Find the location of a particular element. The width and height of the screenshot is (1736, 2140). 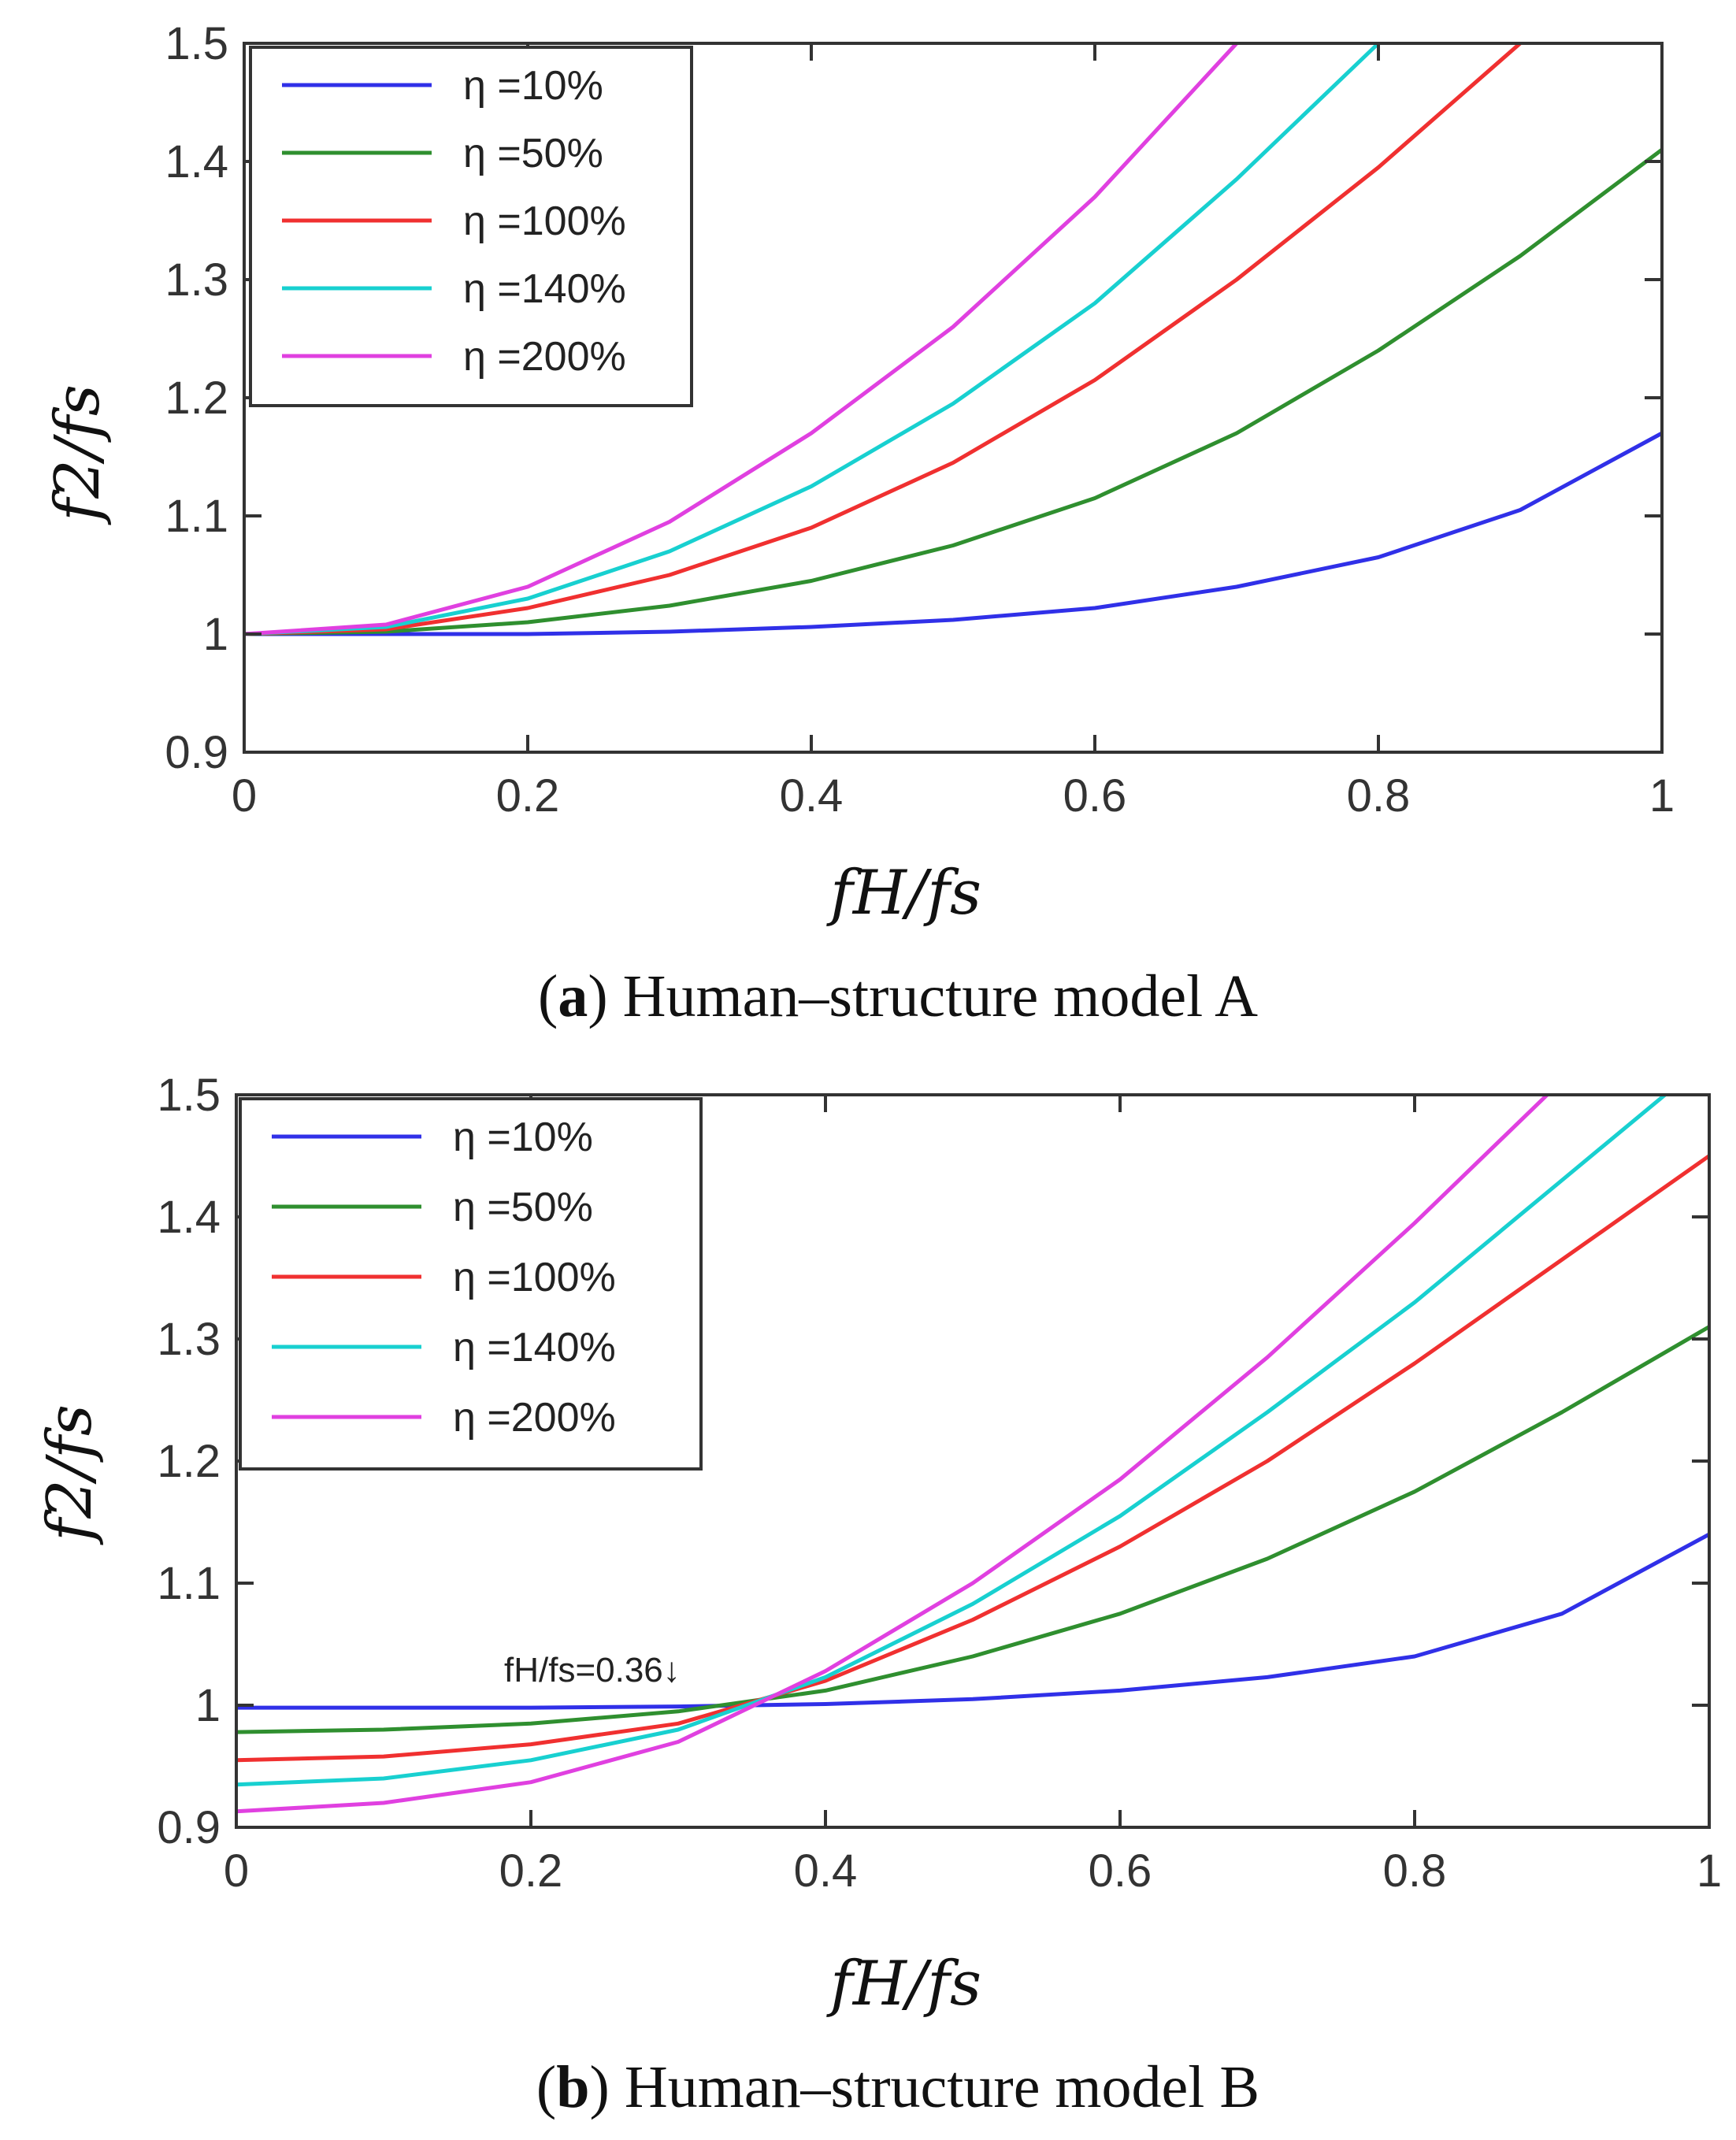

caption-b: (b) Human–structure model B is located at coordinates (898, 2087).